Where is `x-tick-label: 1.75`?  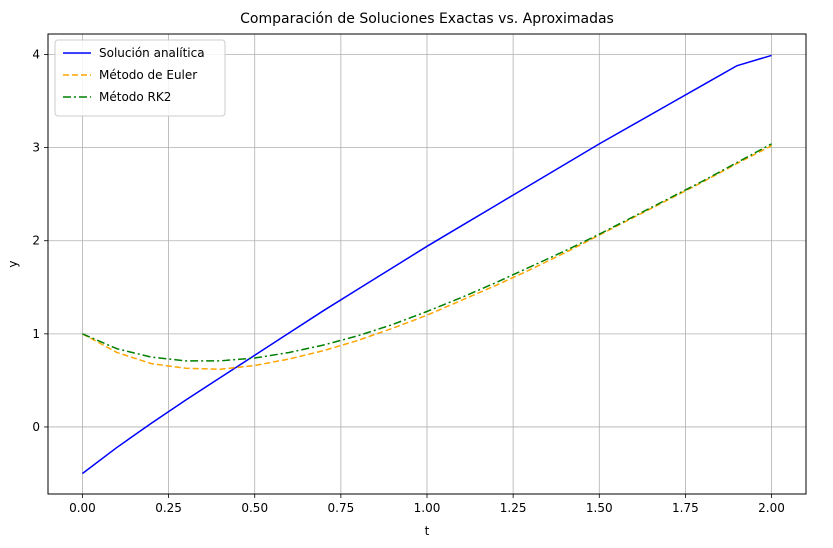 x-tick-label: 1.75 is located at coordinates (685, 508).